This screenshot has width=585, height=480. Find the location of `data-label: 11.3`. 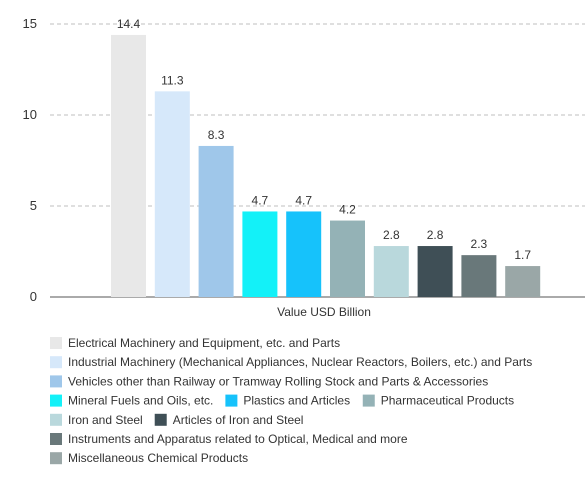

data-label: 11.3 is located at coordinates (172, 80).